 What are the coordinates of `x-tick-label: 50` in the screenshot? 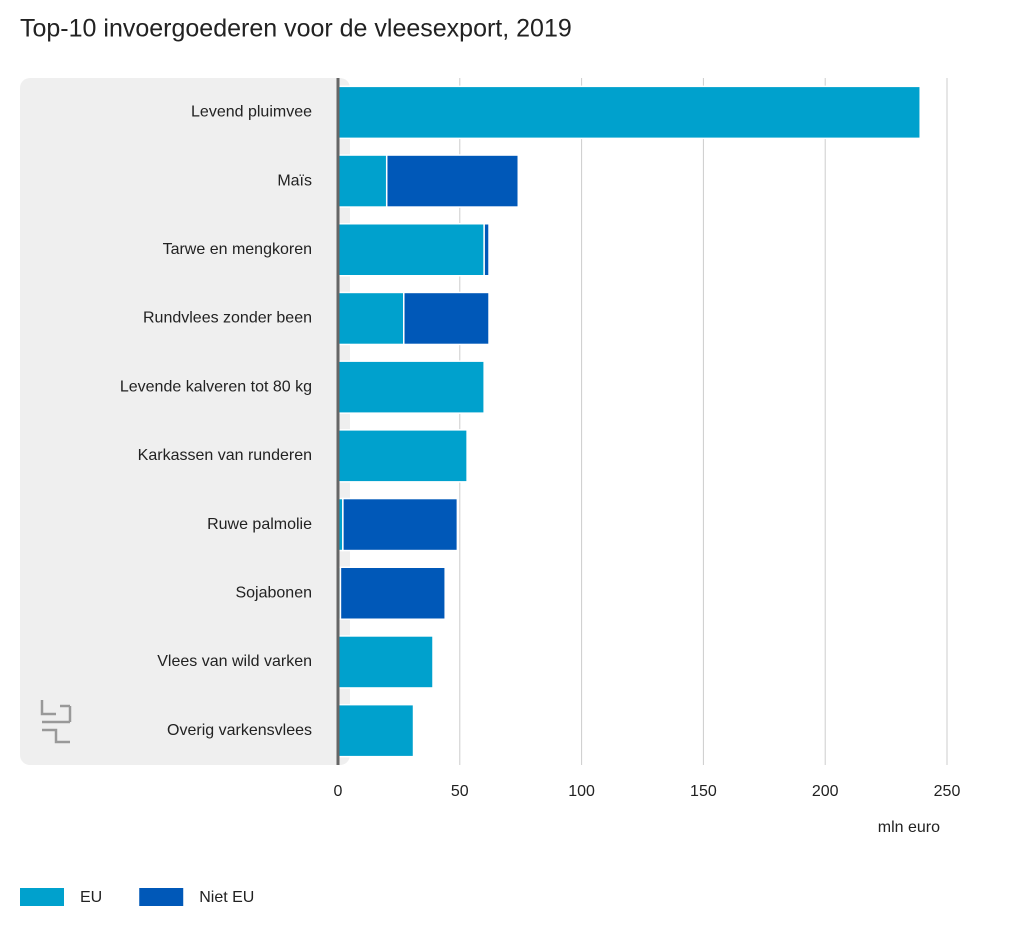 It's located at (460, 791).